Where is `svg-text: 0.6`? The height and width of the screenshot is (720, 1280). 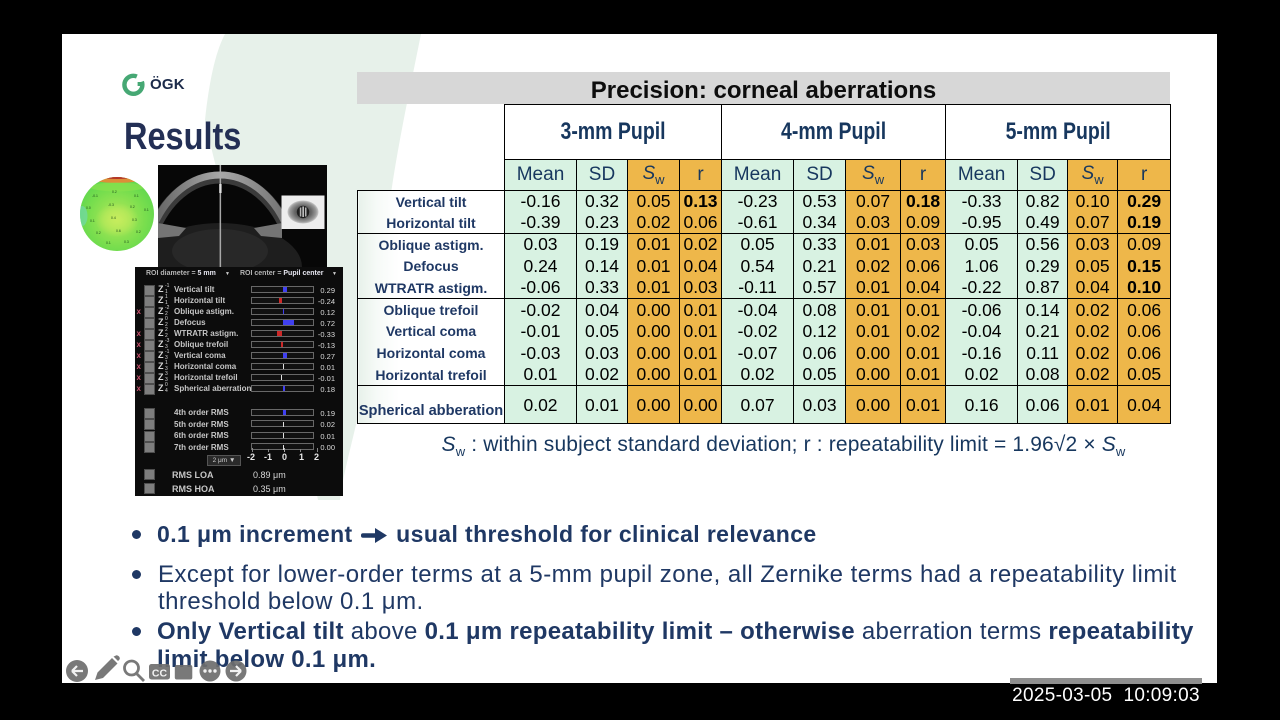 svg-text: 0.6 is located at coordinates (118, 231).